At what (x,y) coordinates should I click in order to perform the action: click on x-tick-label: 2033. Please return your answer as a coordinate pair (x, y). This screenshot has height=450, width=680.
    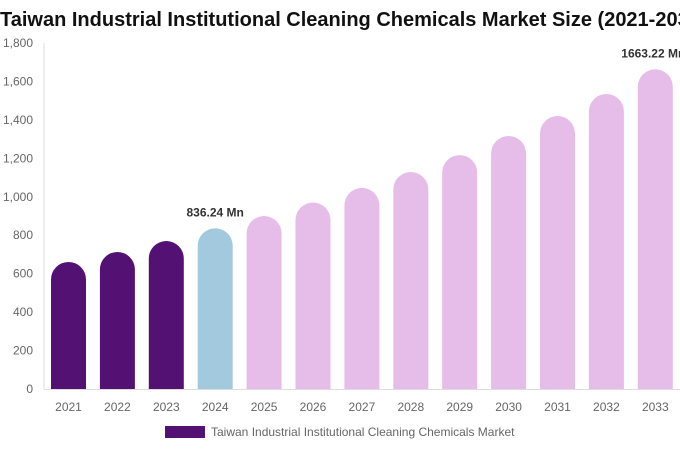
    Looking at the image, I should click on (655, 407).